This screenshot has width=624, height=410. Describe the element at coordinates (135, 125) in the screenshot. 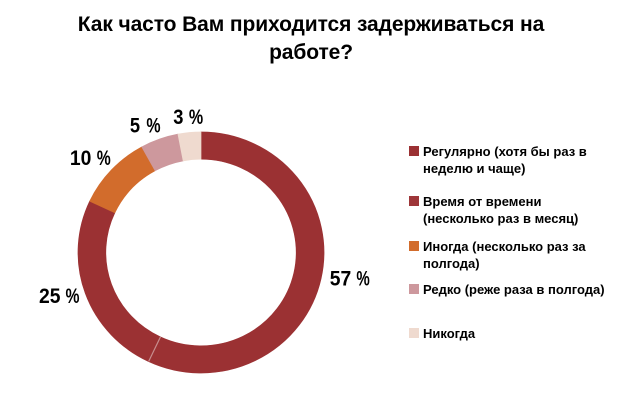

I see `svg-text: 5` at that location.